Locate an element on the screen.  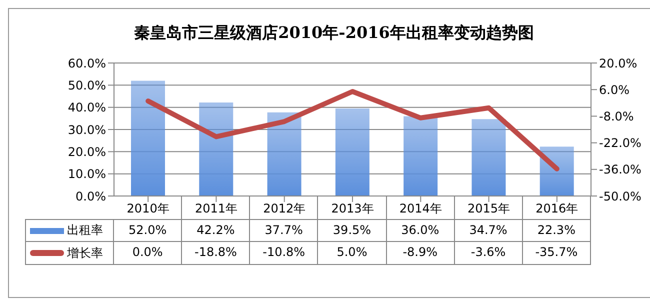
x-tick-label: 2011年 is located at coordinates (216, 209).